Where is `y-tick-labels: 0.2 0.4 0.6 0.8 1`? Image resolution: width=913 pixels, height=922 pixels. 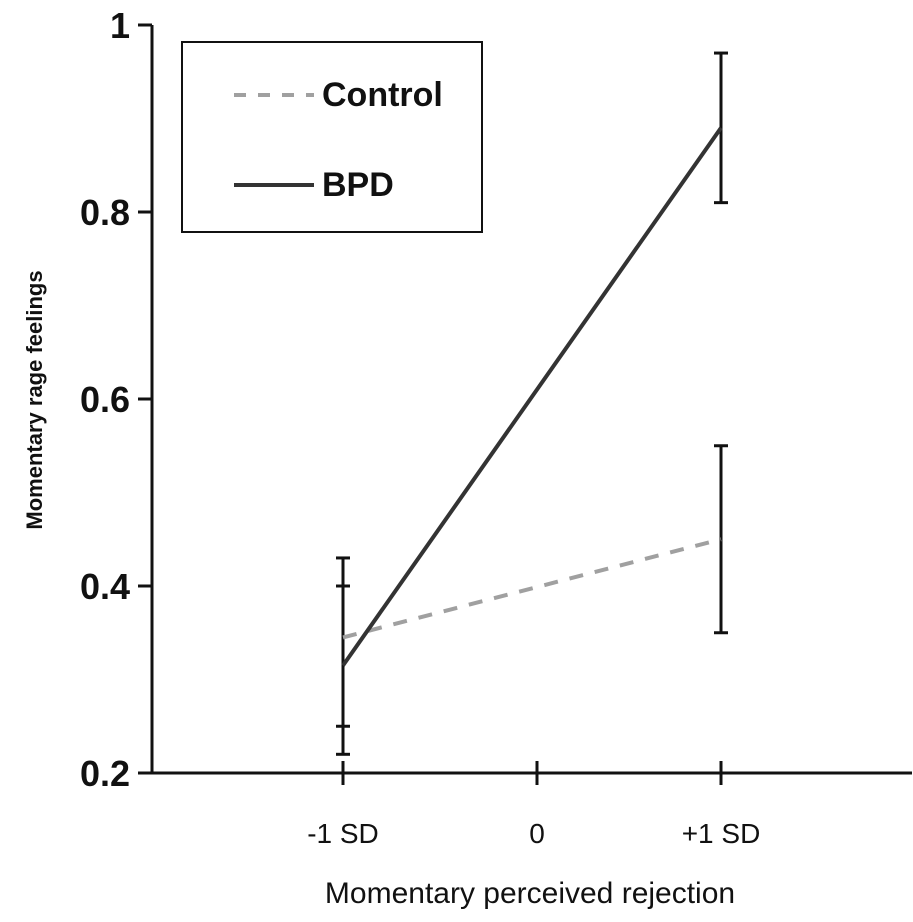 y-tick-labels: 0.2 0.4 0.6 0.8 1 is located at coordinates (105, 399).